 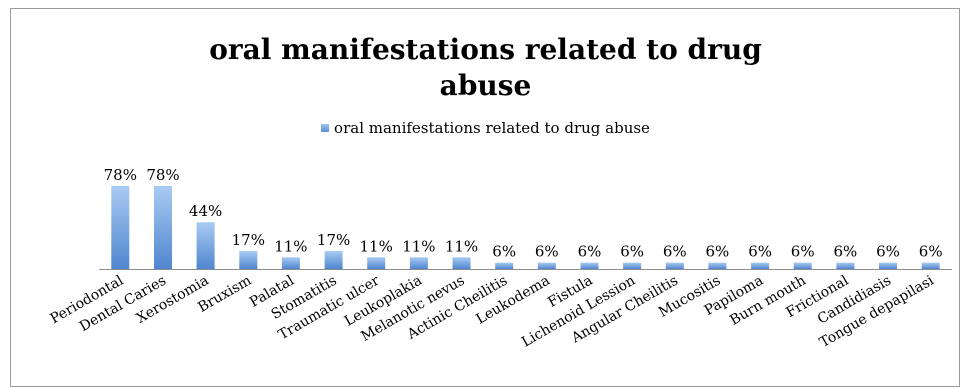 What do you see at coordinates (485, 85) in the screenshot?
I see `chart-title-line-2: abuse` at bounding box center [485, 85].